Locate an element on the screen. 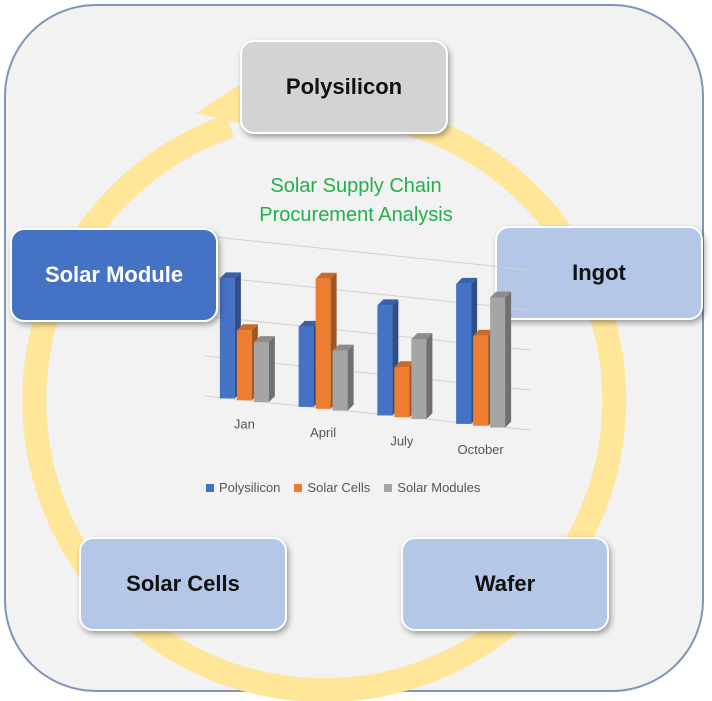  x-tick-label: July is located at coordinates (402, 440).